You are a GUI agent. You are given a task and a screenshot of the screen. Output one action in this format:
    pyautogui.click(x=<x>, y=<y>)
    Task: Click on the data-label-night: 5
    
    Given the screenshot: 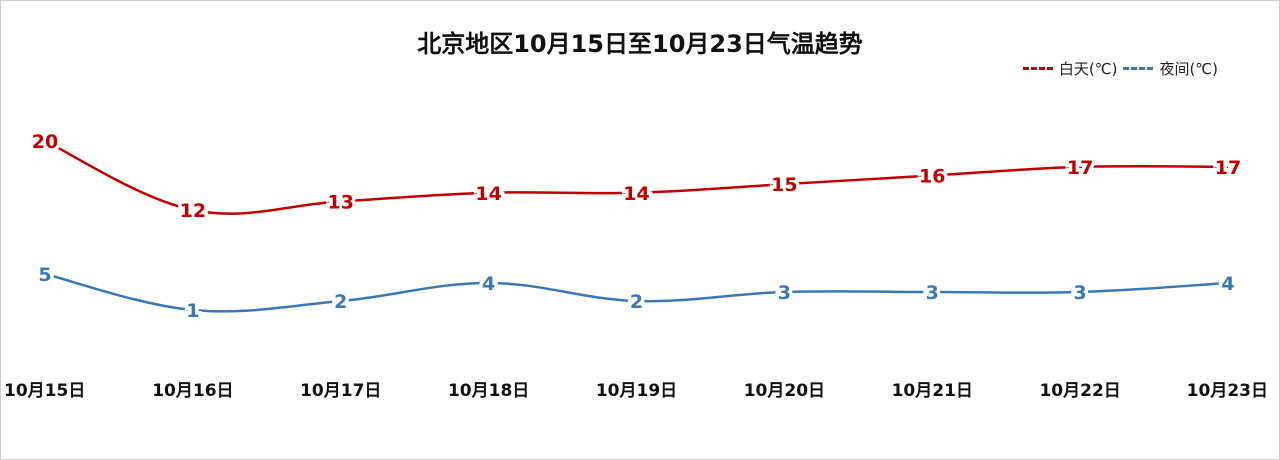 What is the action you would take?
    pyautogui.click(x=44, y=275)
    